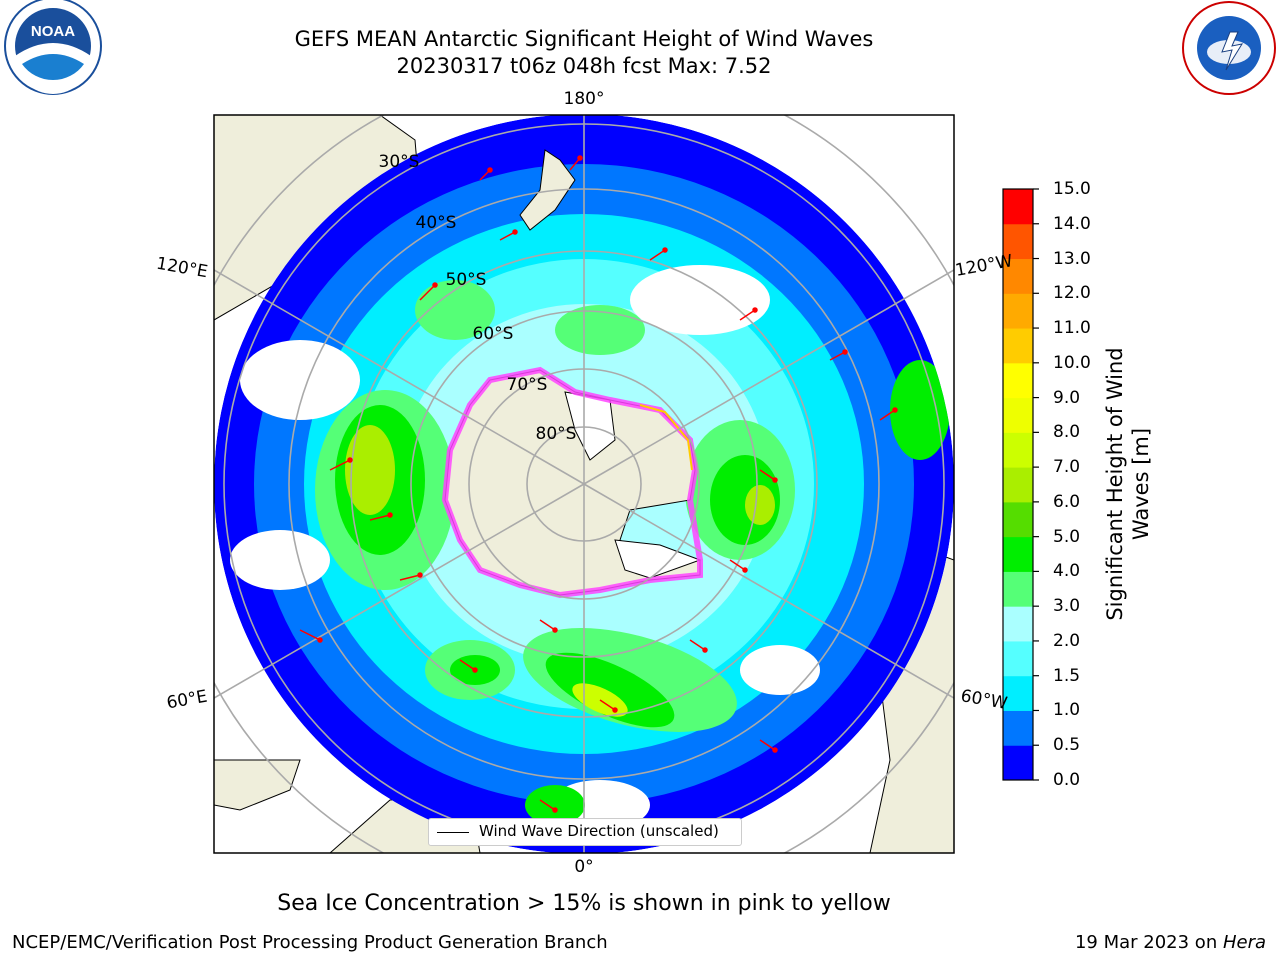 This screenshot has width=1280, height=960. What do you see at coordinates (527, 385) in the screenshot?
I see `lat-label-70s: 70°S` at bounding box center [527, 385].